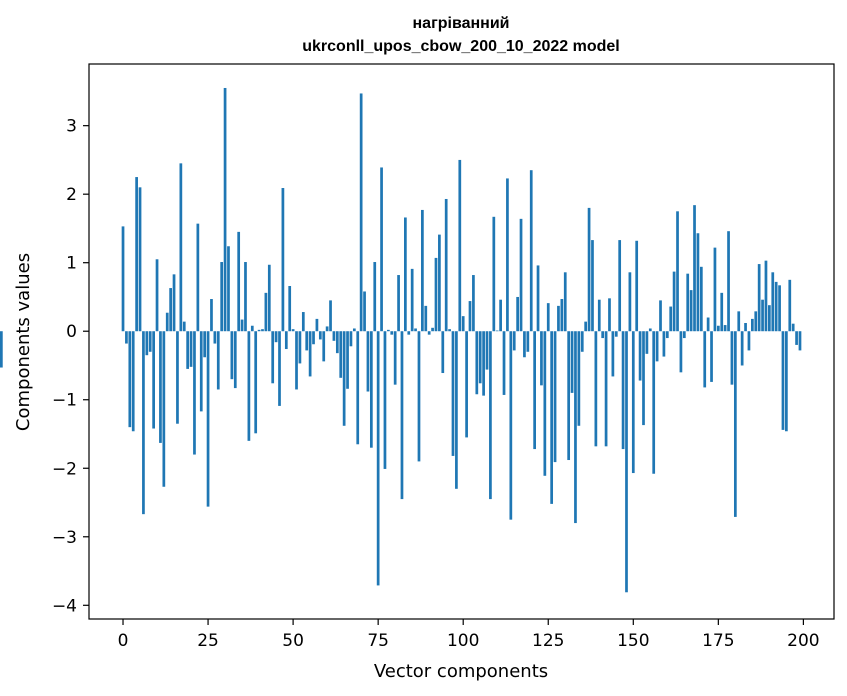 The height and width of the screenshot is (696, 847). Describe the element at coordinates (70, 366) in the screenshot. I see `y-axis-ticks: −4 −3 −2 −1 0 1 2 3` at that location.